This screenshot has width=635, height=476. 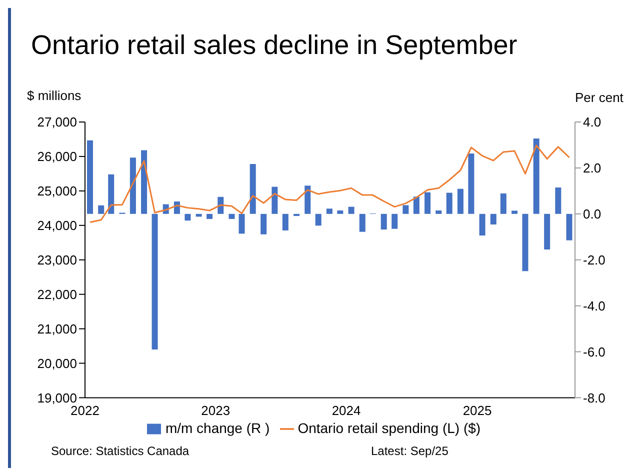 I want to click on legend-label: m/m change (R ), so click(x=217, y=428).